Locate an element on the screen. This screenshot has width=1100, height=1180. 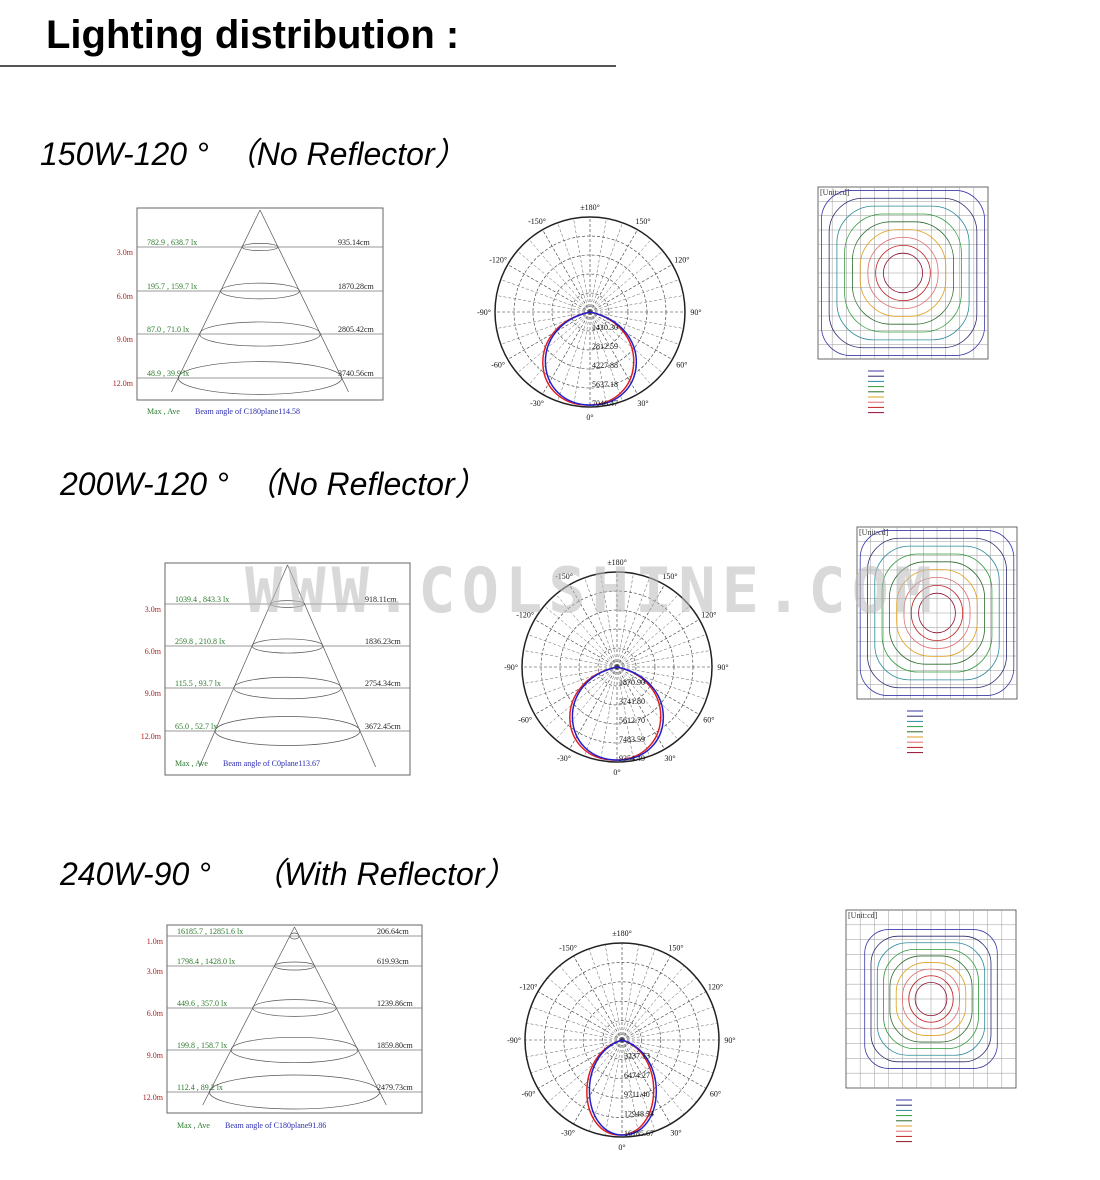
lux-label: 449.6 , 357.0 lx is located at coordinates (202, 1003).